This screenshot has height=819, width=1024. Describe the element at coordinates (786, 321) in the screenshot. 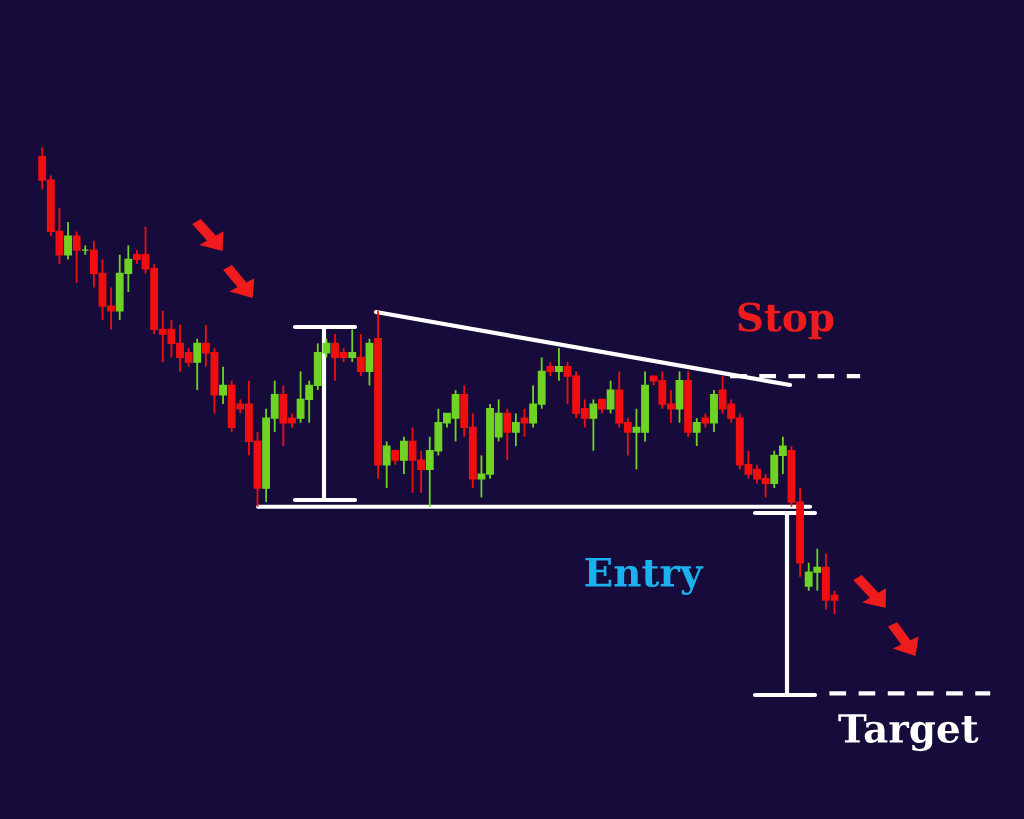

I see `ref-line-label: Stop` at that location.